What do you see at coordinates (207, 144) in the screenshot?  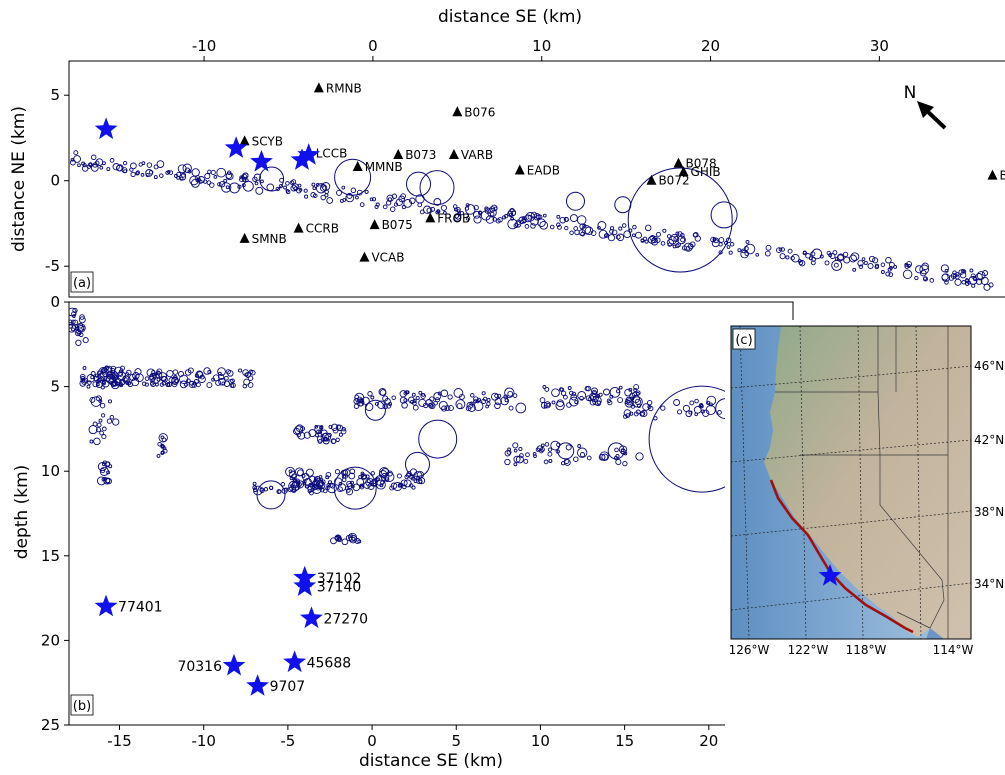 I see `panel-a-stars` at bounding box center [207, 144].